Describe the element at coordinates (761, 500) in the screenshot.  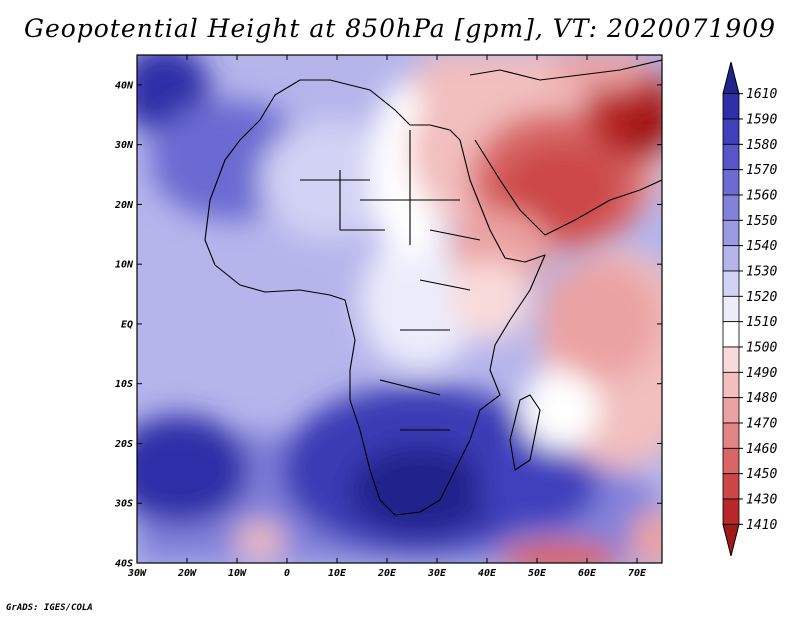
I see `colorbar-label: 1430` at that location.